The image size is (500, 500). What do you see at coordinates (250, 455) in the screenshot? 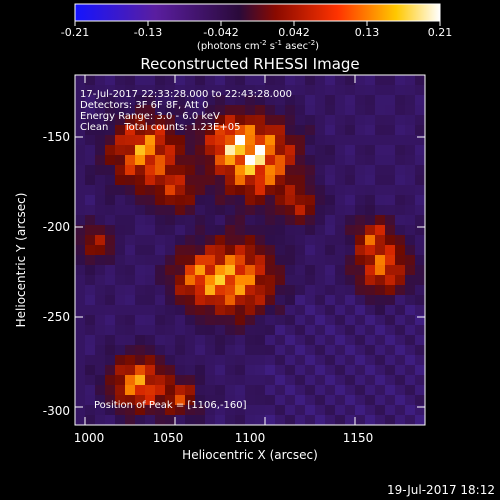
I see `x-axis-label: Heliocentric X (arcsec)` at bounding box center [250, 455].